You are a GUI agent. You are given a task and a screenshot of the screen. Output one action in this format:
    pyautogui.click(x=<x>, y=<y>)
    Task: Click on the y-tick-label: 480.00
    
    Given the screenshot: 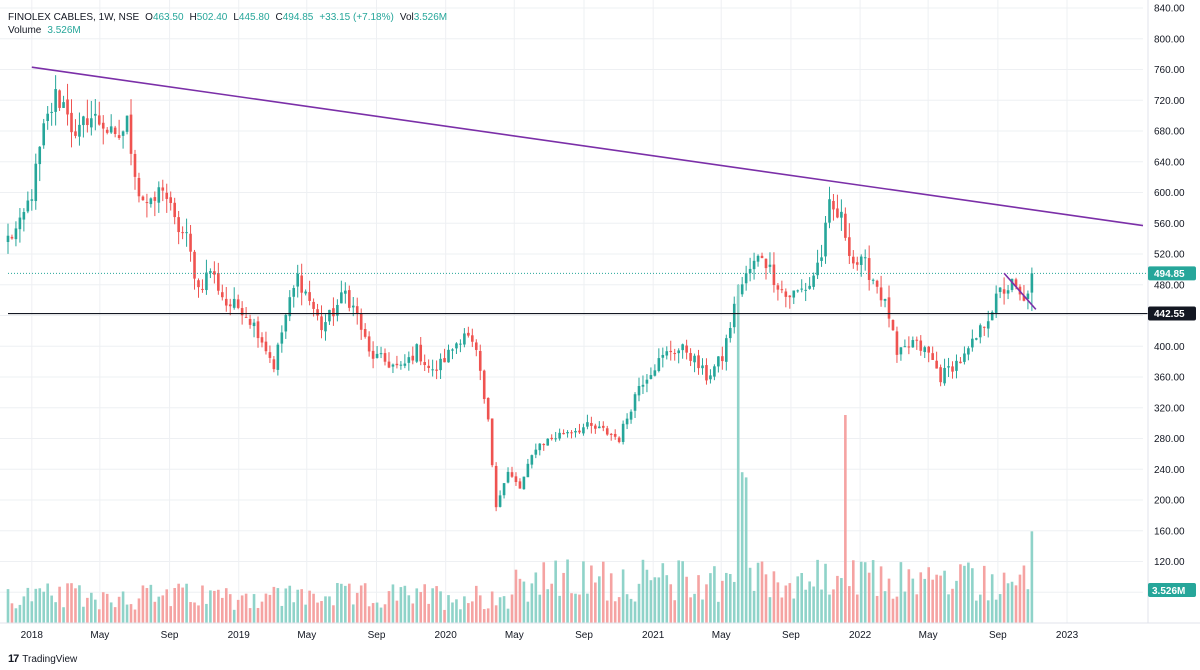 What is the action you would take?
    pyautogui.click(x=1169, y=285)
    